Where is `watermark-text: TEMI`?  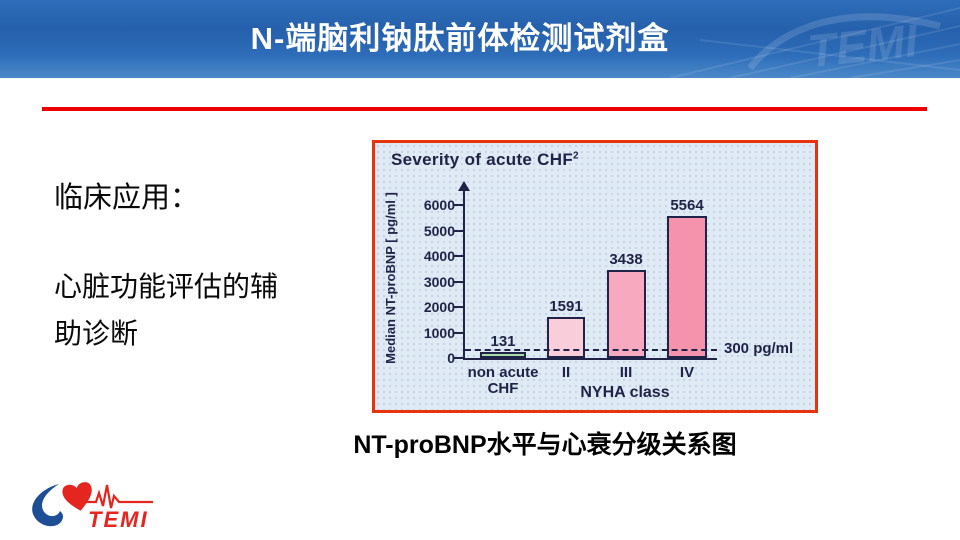 watermark-text: TEMI is located at coordinates (863, 45).